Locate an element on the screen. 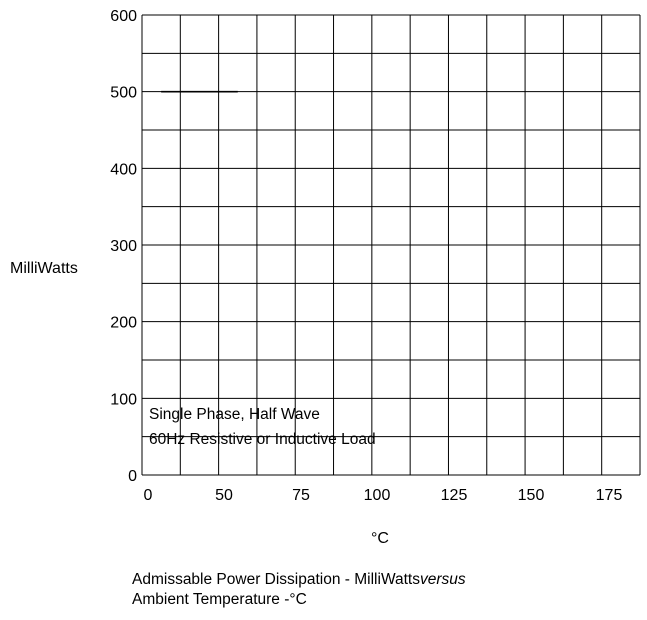 The height and width of the screenshot is (620, 647). x-tick-label: 125 is located at coordinates (454, 495).